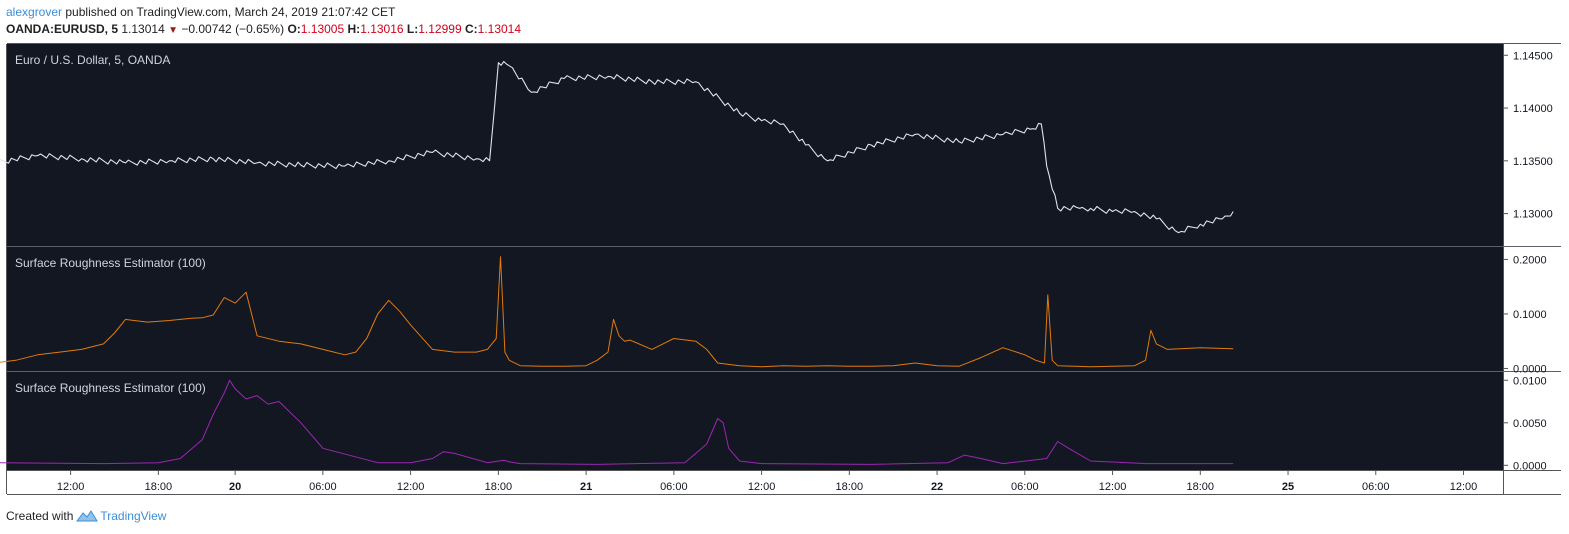 The height and width of the screenshot is (534, 1569). Describe the element at coordinates (34, 12) in the screenshot. I see `author-link: alexgrover` at that location.